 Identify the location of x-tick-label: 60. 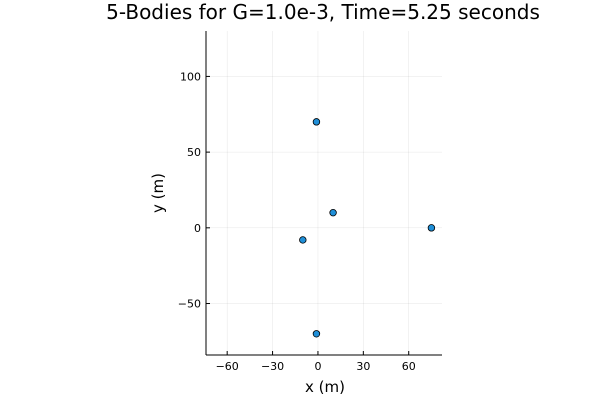
(409, 366).